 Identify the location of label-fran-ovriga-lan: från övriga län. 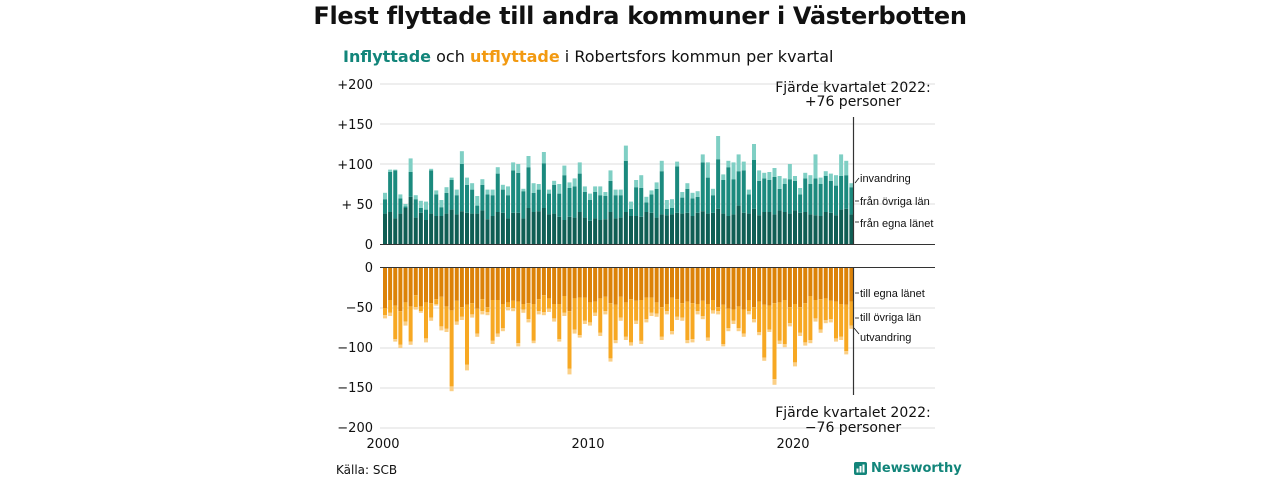
(895, 202).